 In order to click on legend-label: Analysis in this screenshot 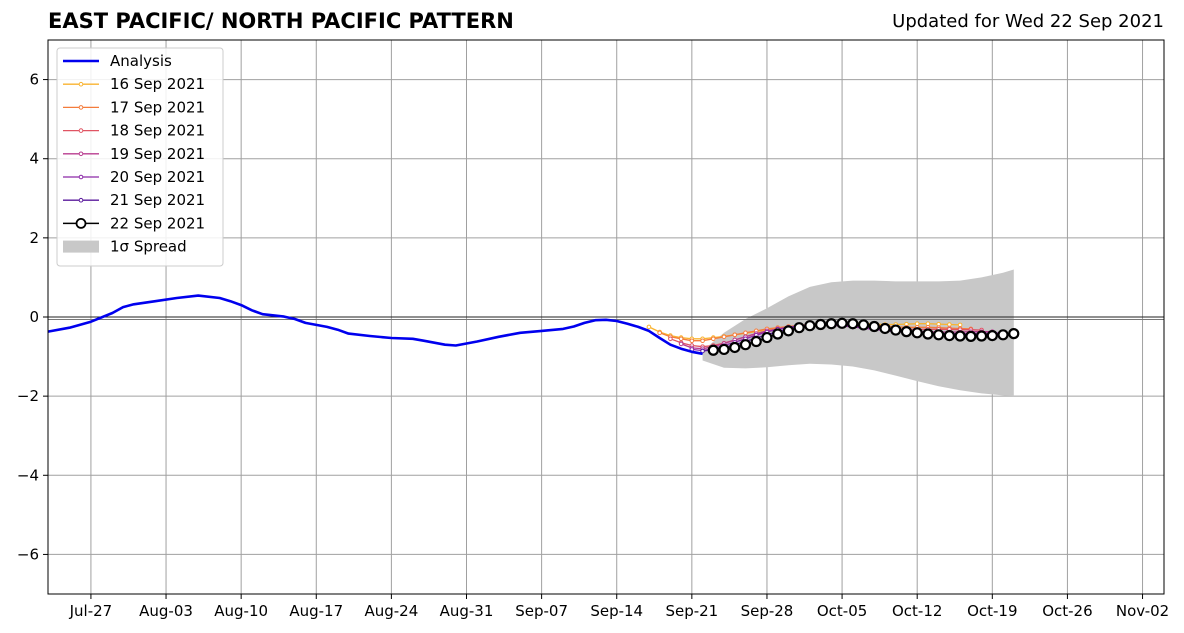, I will do `click(141, 61)`.